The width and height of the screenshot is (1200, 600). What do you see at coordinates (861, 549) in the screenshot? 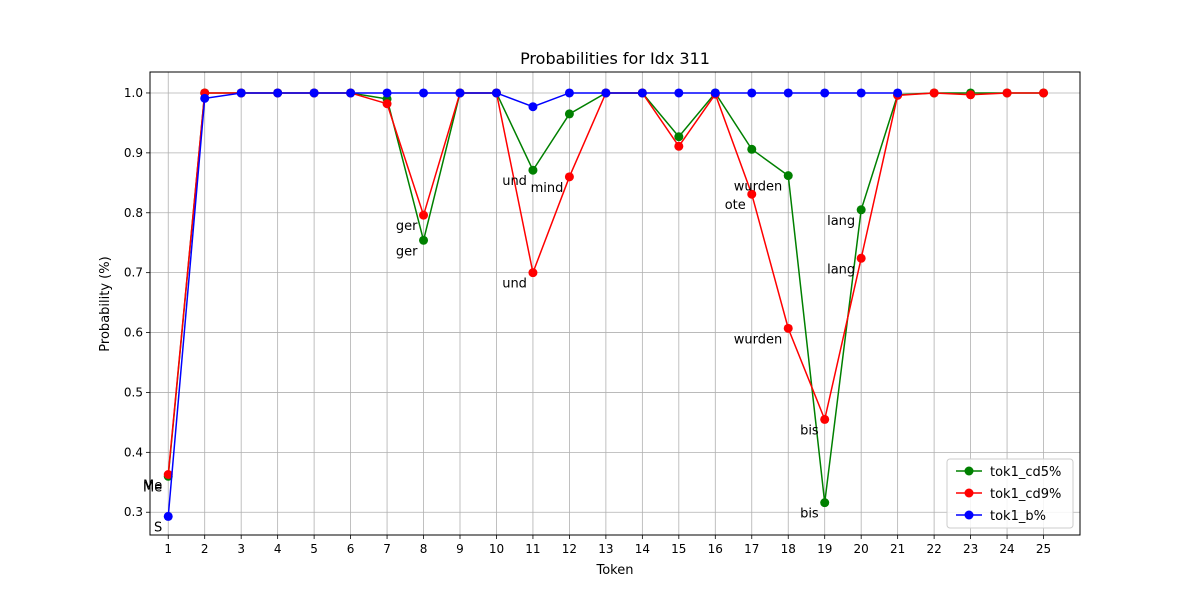
I see `x-tick-label: 20` at bounding box center [861, 549].